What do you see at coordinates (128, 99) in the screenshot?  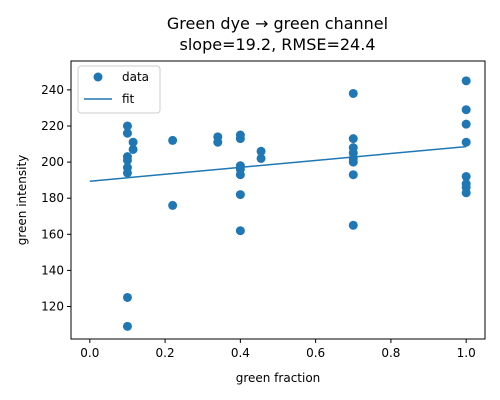 I see `legend-label-fit: fit` at bounding box center [128, 99].